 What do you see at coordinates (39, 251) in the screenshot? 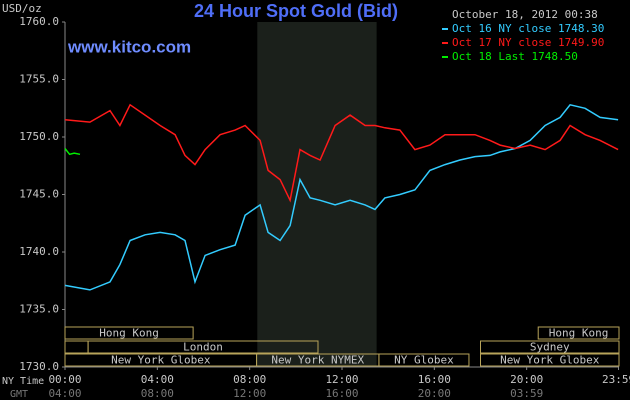
I see `y-tick-label: 1740.0` at bounding box center [39, 251].